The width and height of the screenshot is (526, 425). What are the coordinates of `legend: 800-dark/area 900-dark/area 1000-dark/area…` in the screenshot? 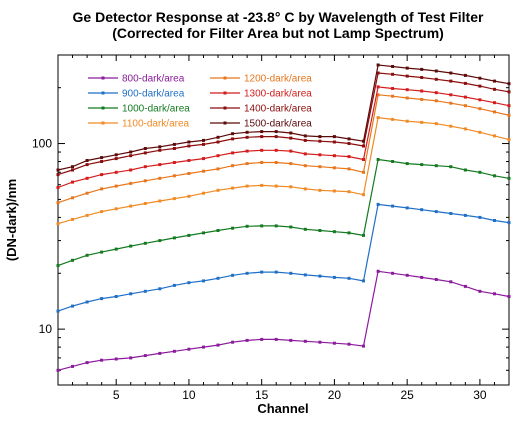 It's located at (200, 102).